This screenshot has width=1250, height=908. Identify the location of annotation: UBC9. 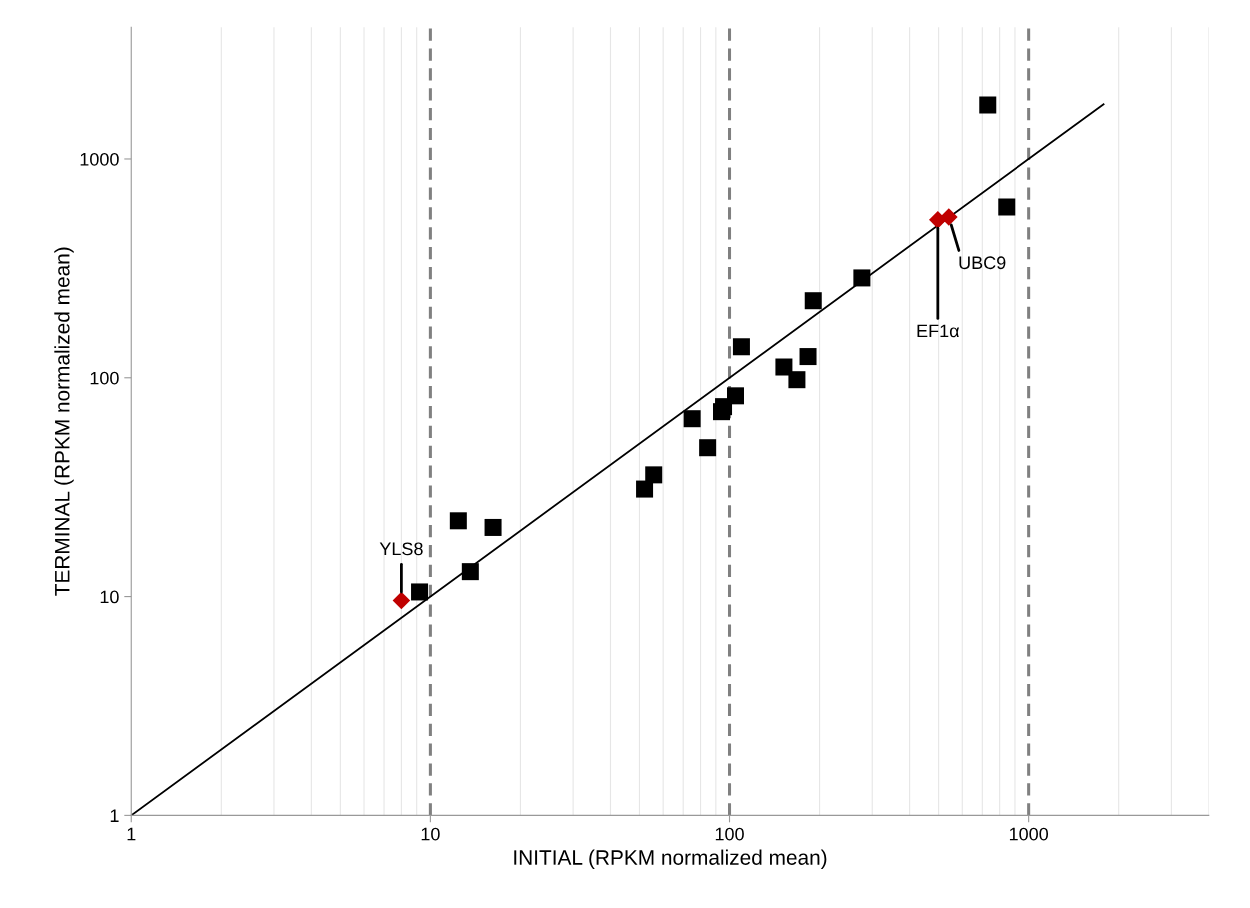
(982, 263).